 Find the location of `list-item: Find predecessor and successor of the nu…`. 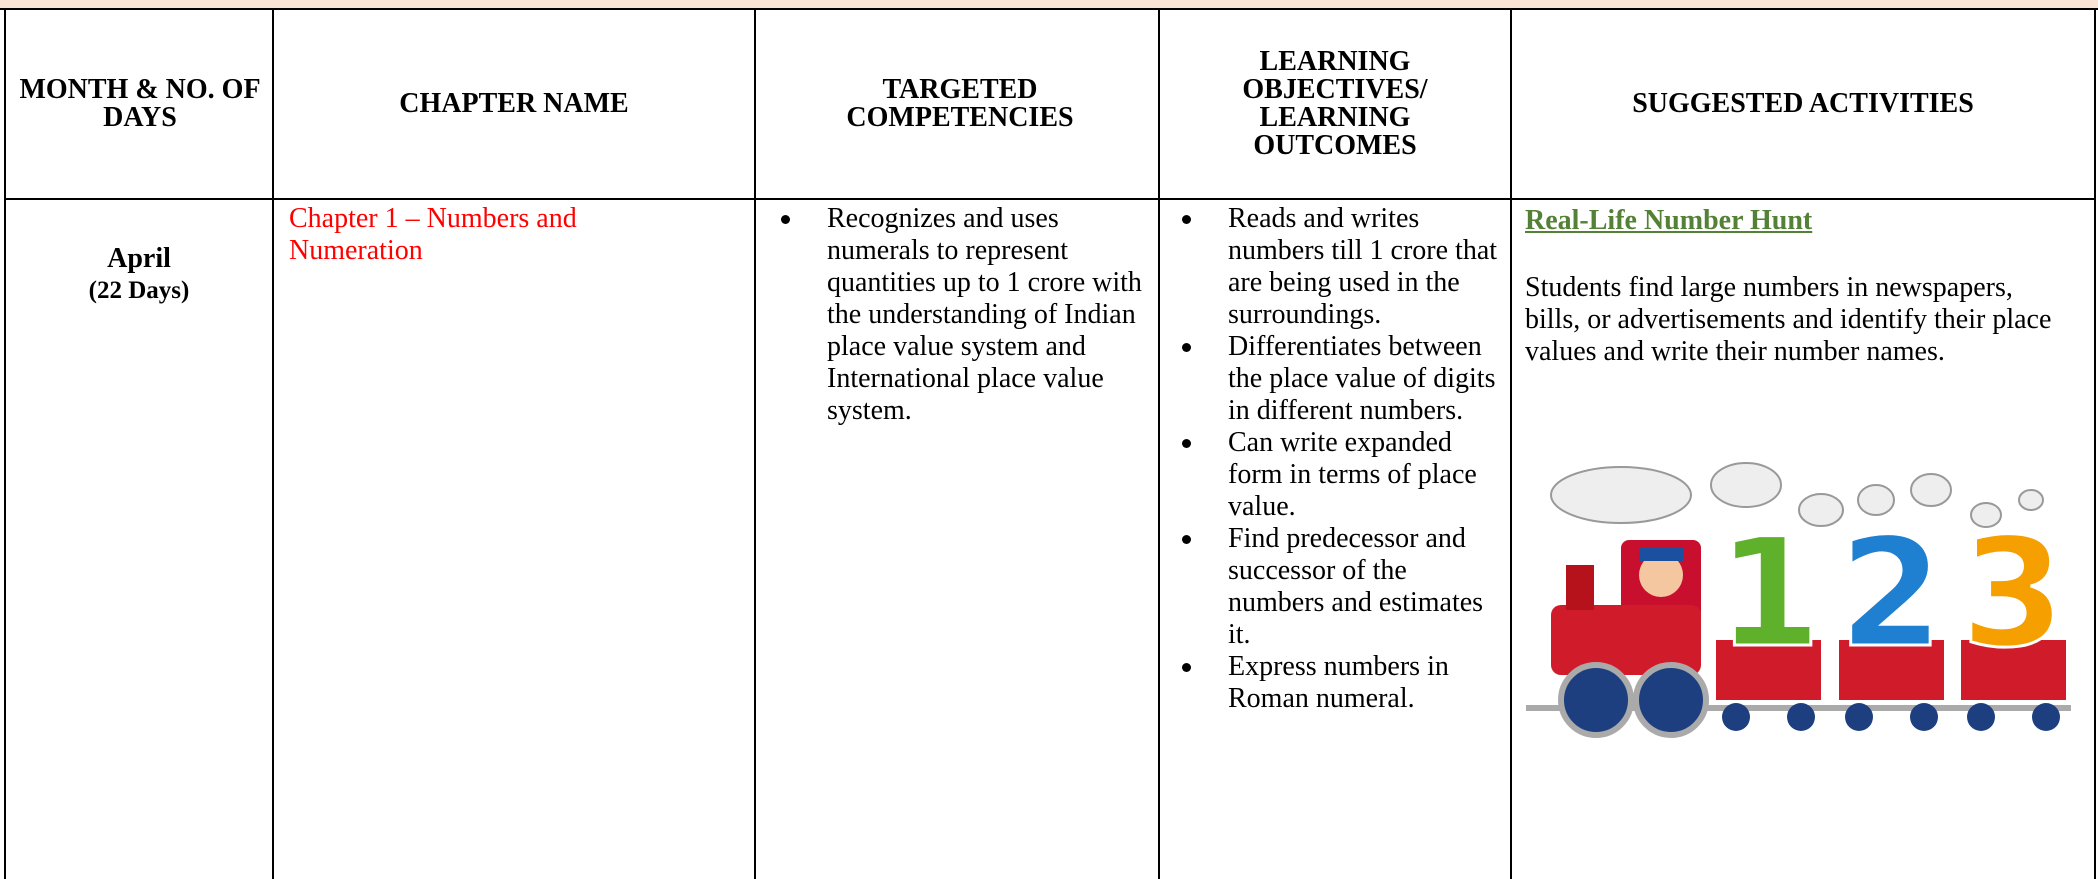

list-item: Find predecessor and successor of the nu… is located at coordinates (1345, 587).